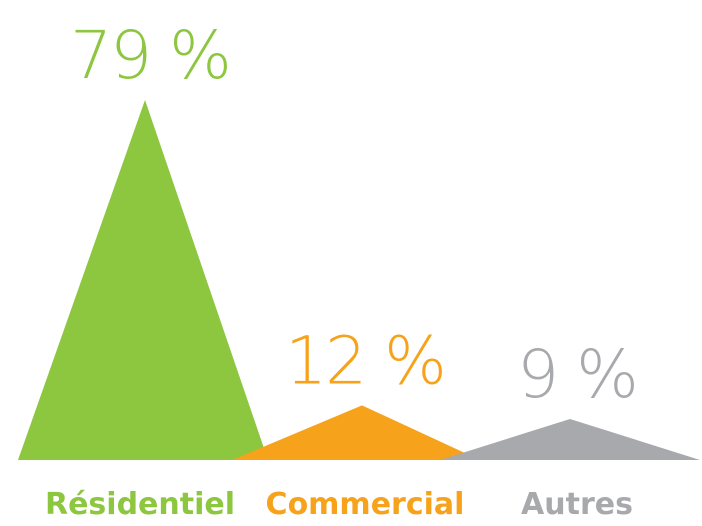 This screenshot has width=702, height=526. I want to click on triangle-autres, so click(570, 439).